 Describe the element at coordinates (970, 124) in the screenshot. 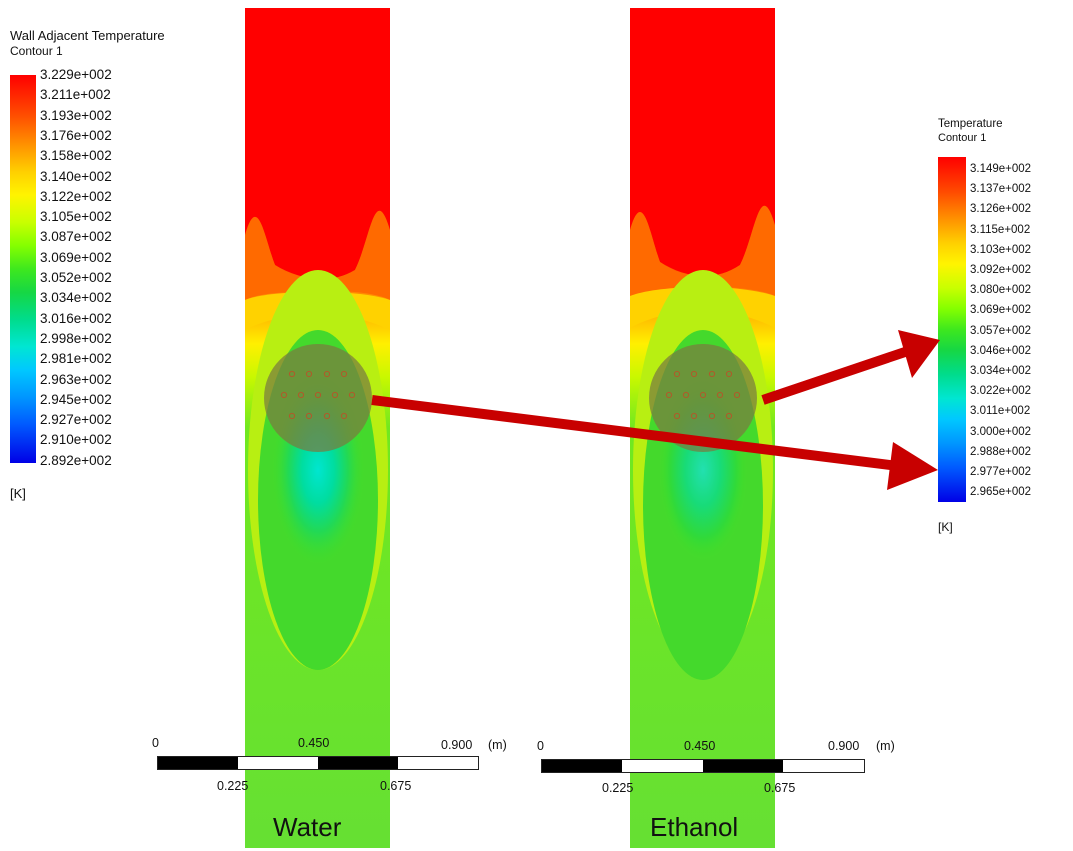

I see `right-legend-title: Temperature` at that location.